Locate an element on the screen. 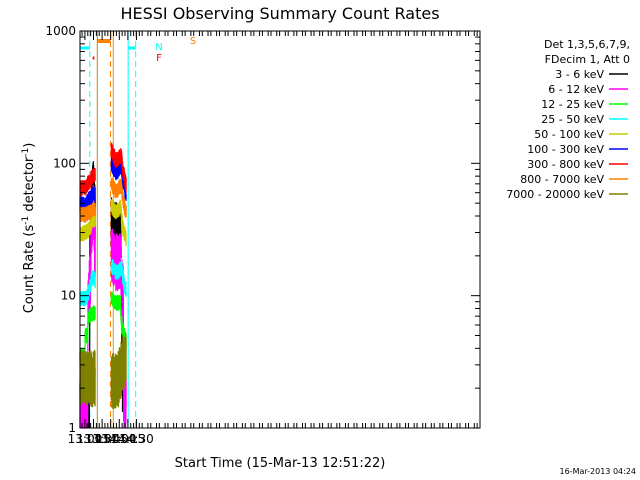 This screenshot has height=480, width=640. chart-title: HESSI Observing Summary Count Rates is located at coordinates (279, 13).